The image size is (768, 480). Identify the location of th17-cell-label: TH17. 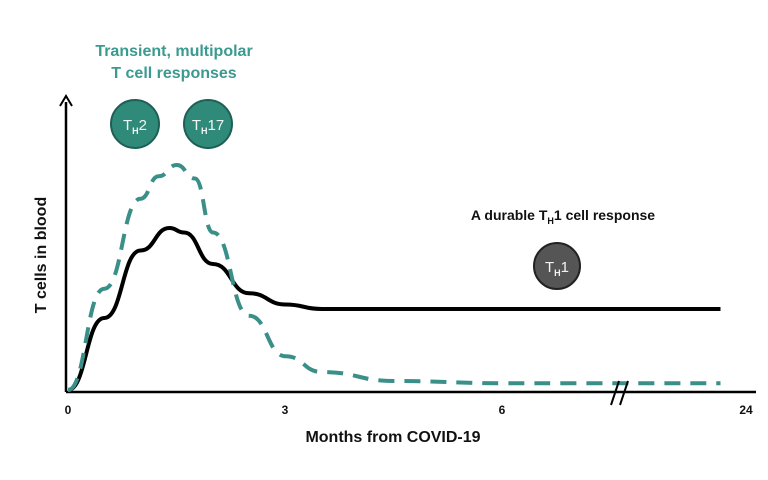
(208, 126).